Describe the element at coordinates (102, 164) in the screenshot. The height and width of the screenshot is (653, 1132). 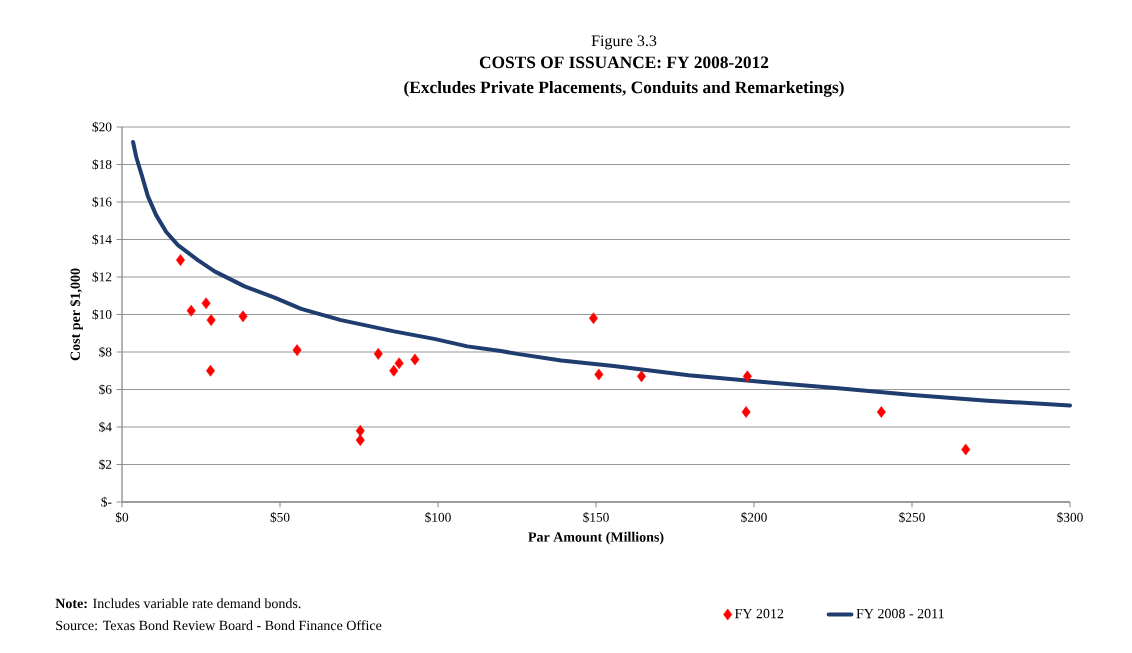
I see `y-tick-label: $18` at that location.